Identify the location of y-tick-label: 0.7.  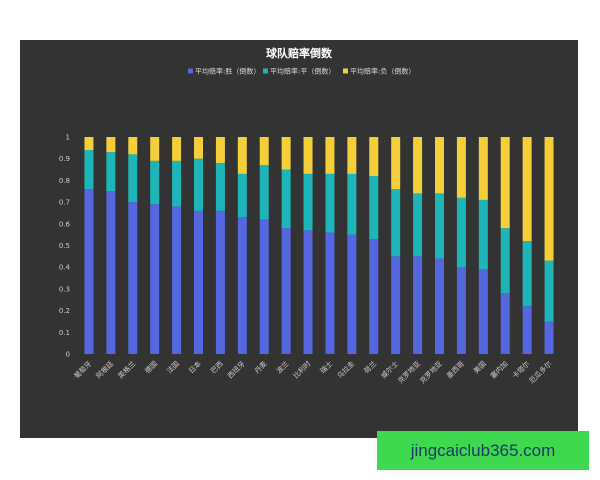
(64, 203).